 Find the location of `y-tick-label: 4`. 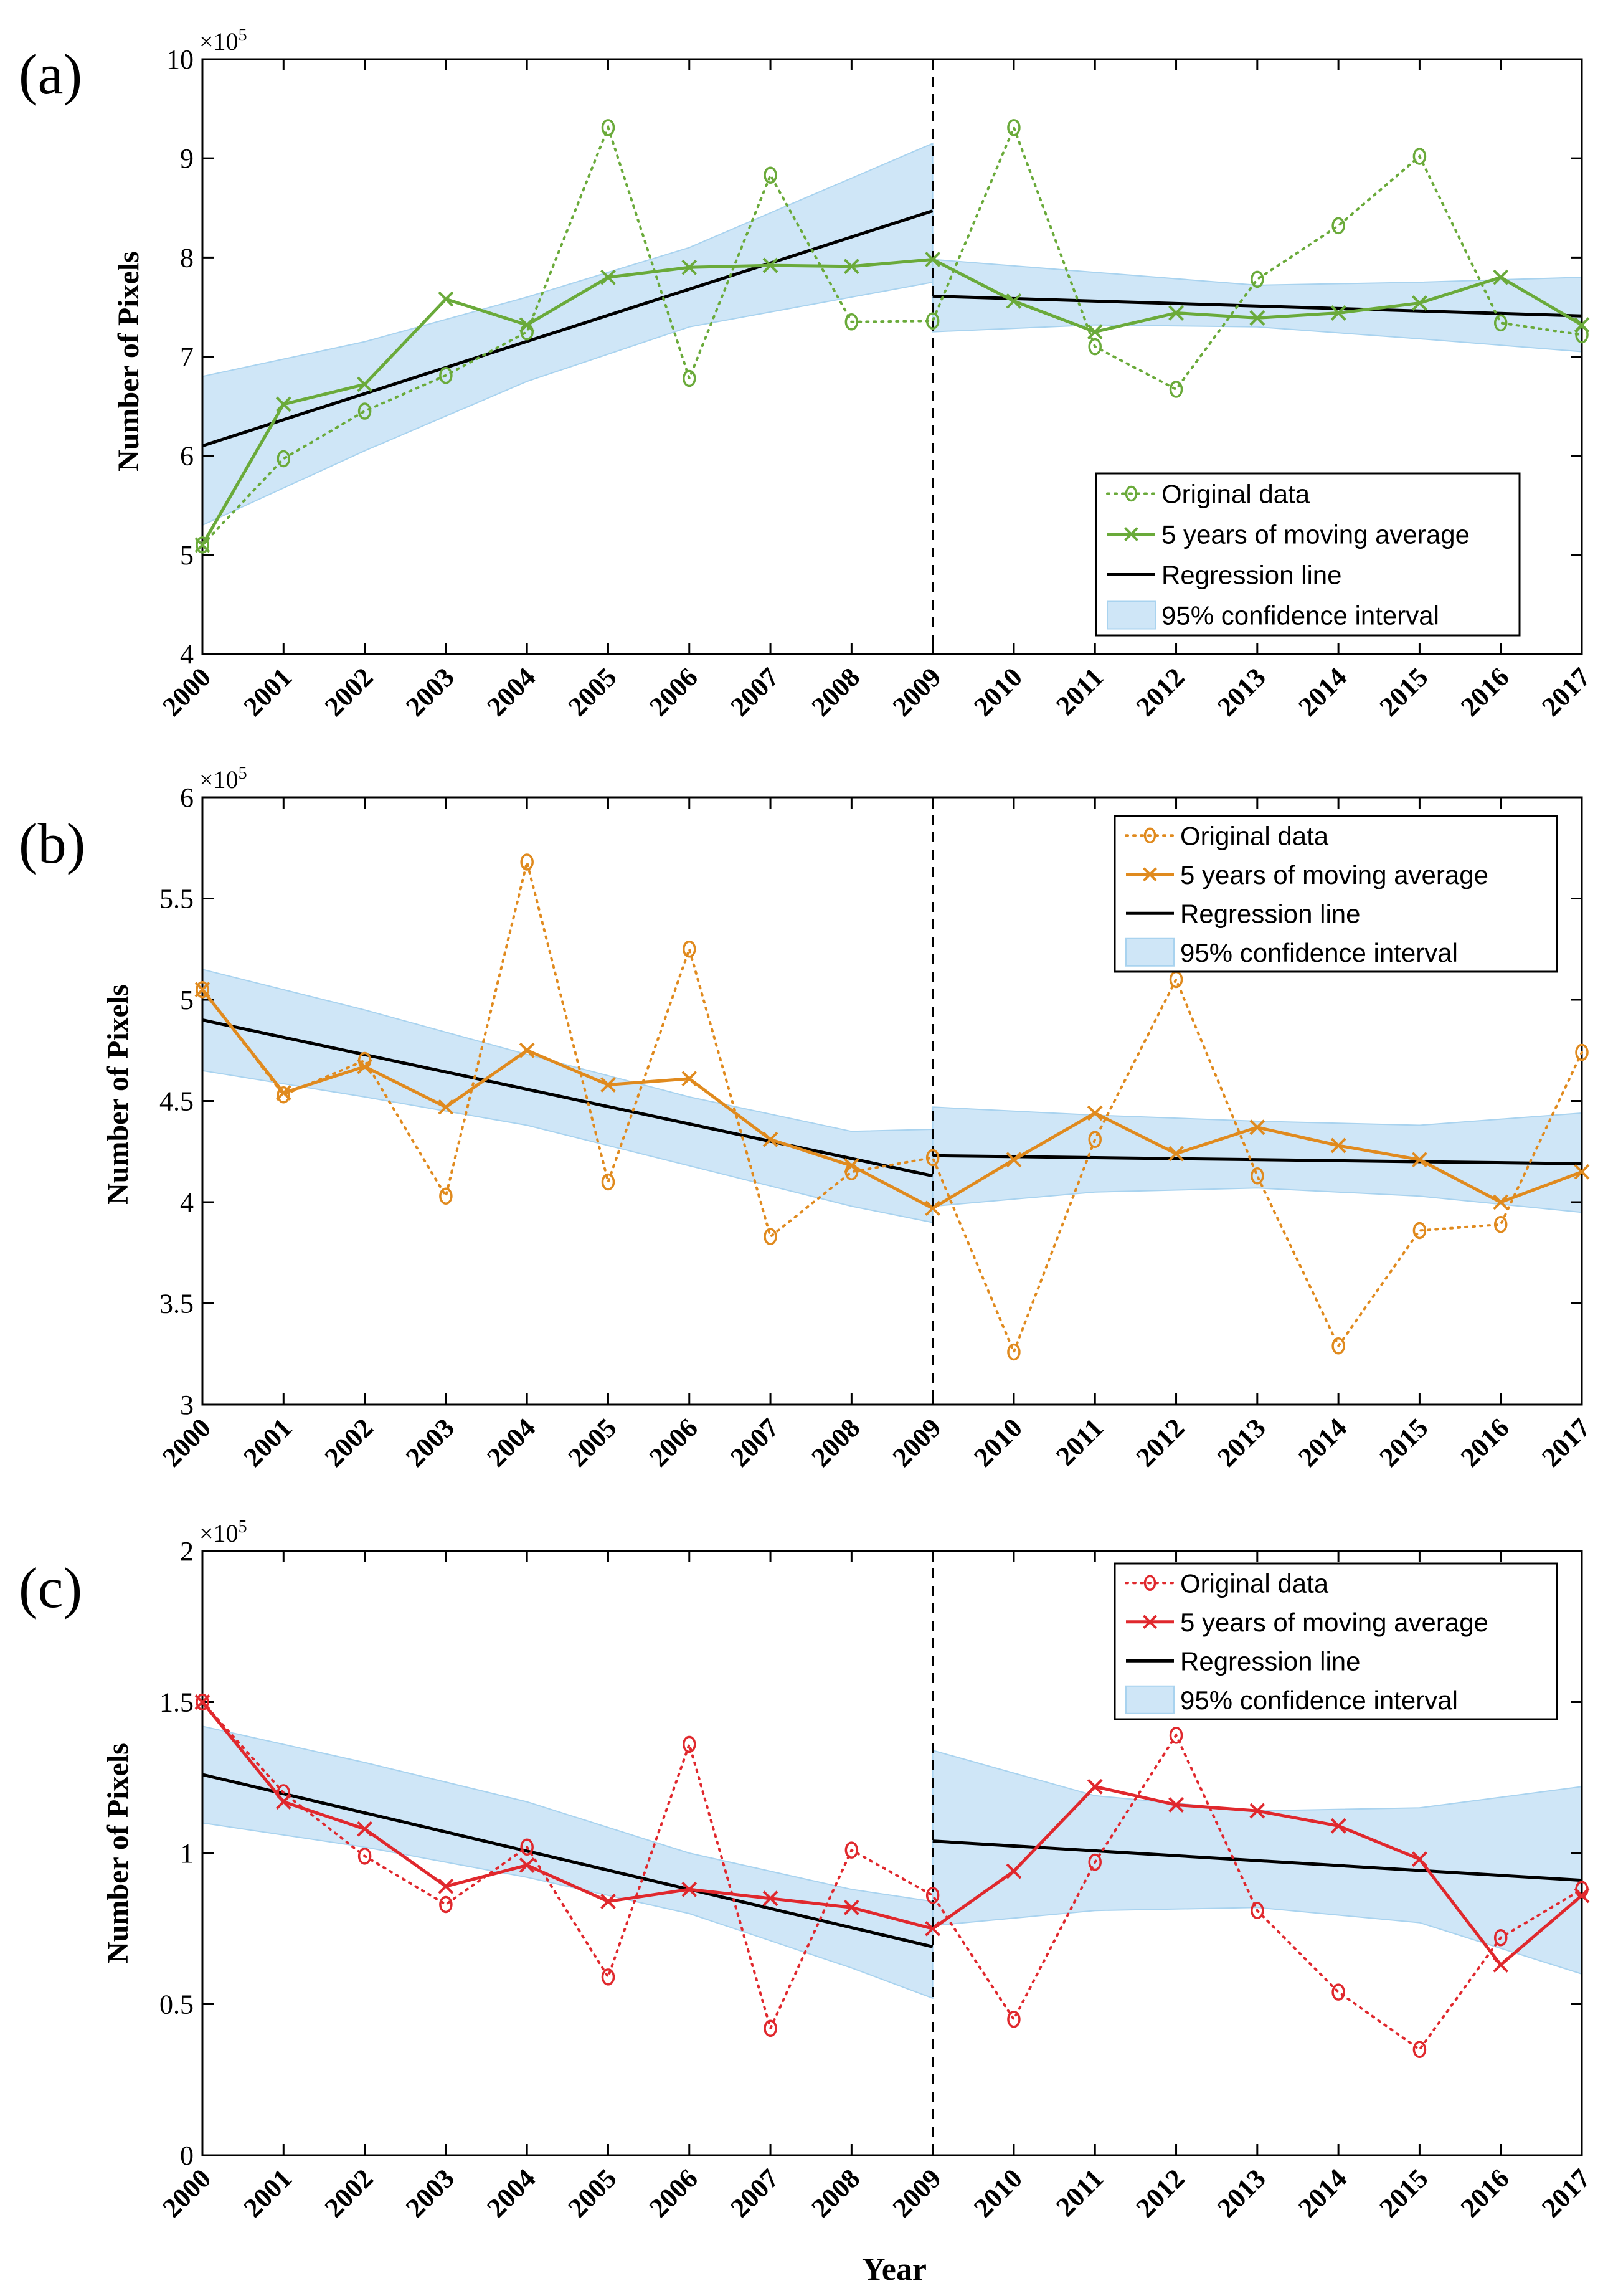

y-tick-label: 4 is located at coordinates (187, 654).